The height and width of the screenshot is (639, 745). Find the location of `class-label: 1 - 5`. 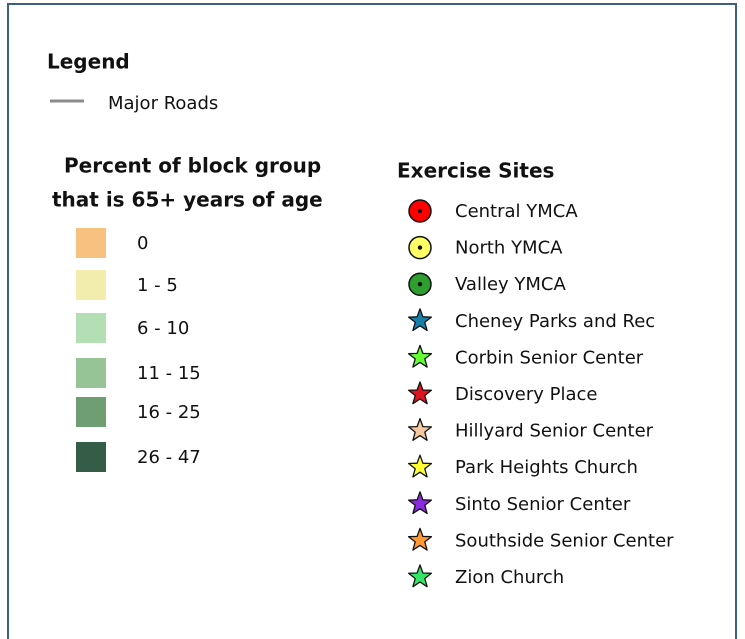

class-label: 1 - 5 is located at coordinates (157, 285).